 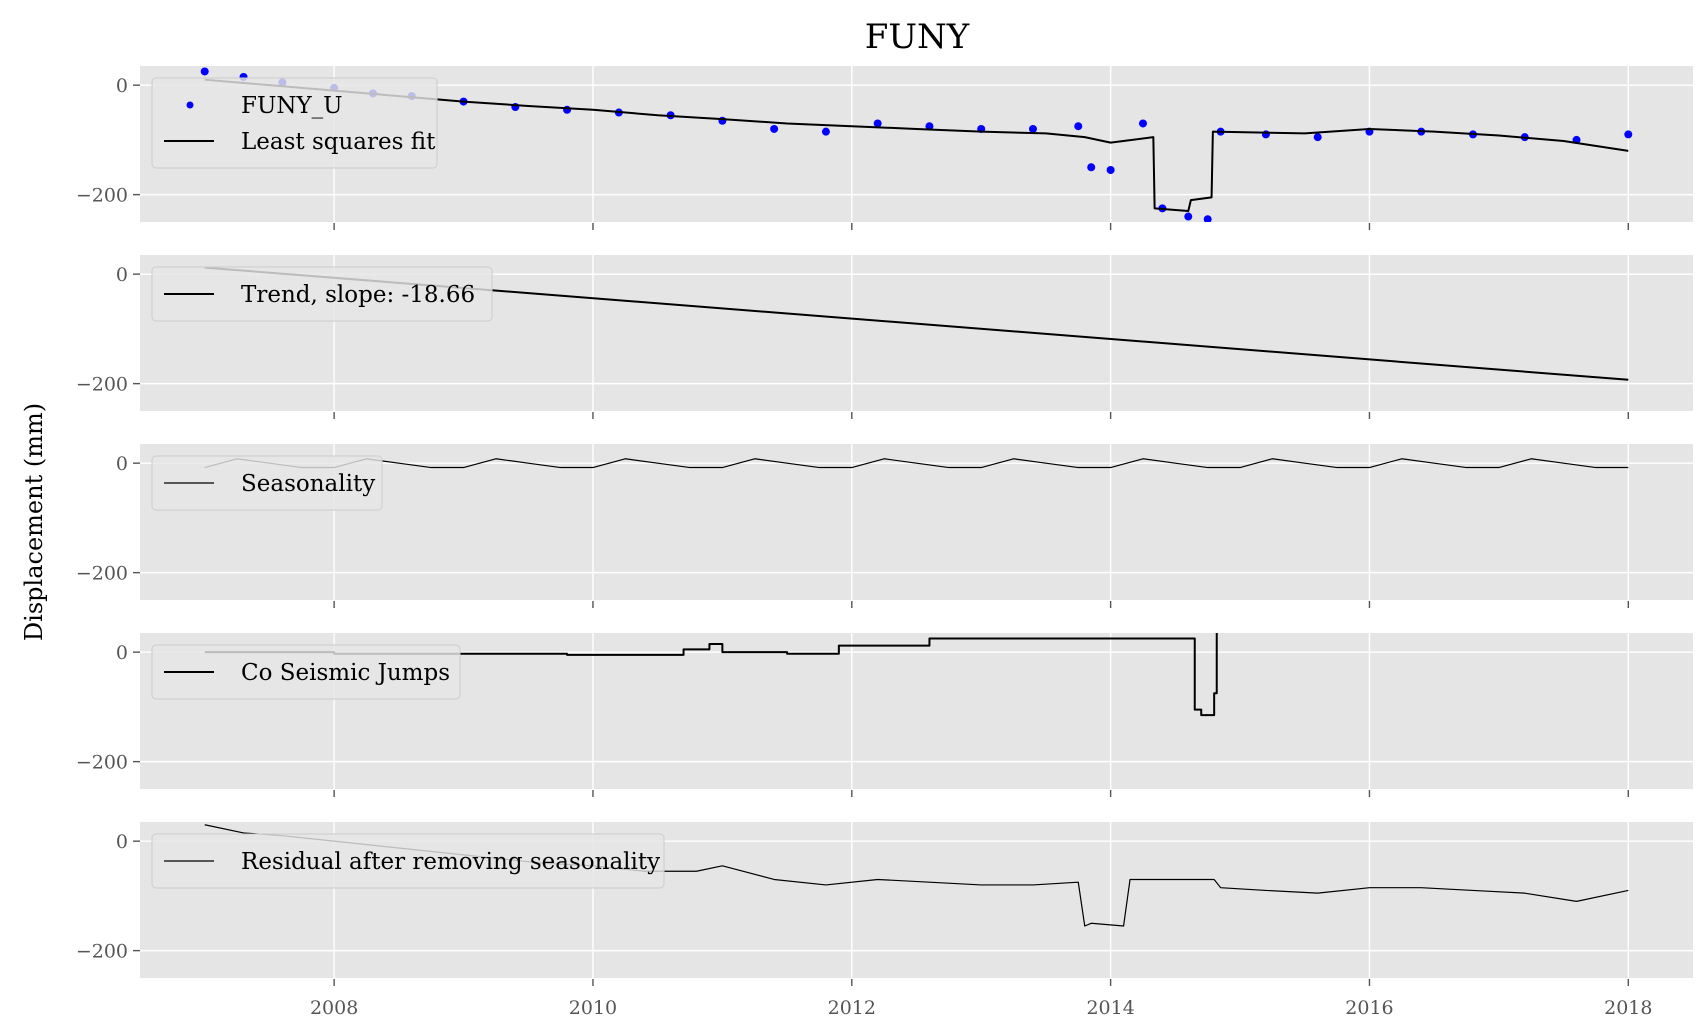 I want to click on legend: Seasonality, so click(x=267, y=483).